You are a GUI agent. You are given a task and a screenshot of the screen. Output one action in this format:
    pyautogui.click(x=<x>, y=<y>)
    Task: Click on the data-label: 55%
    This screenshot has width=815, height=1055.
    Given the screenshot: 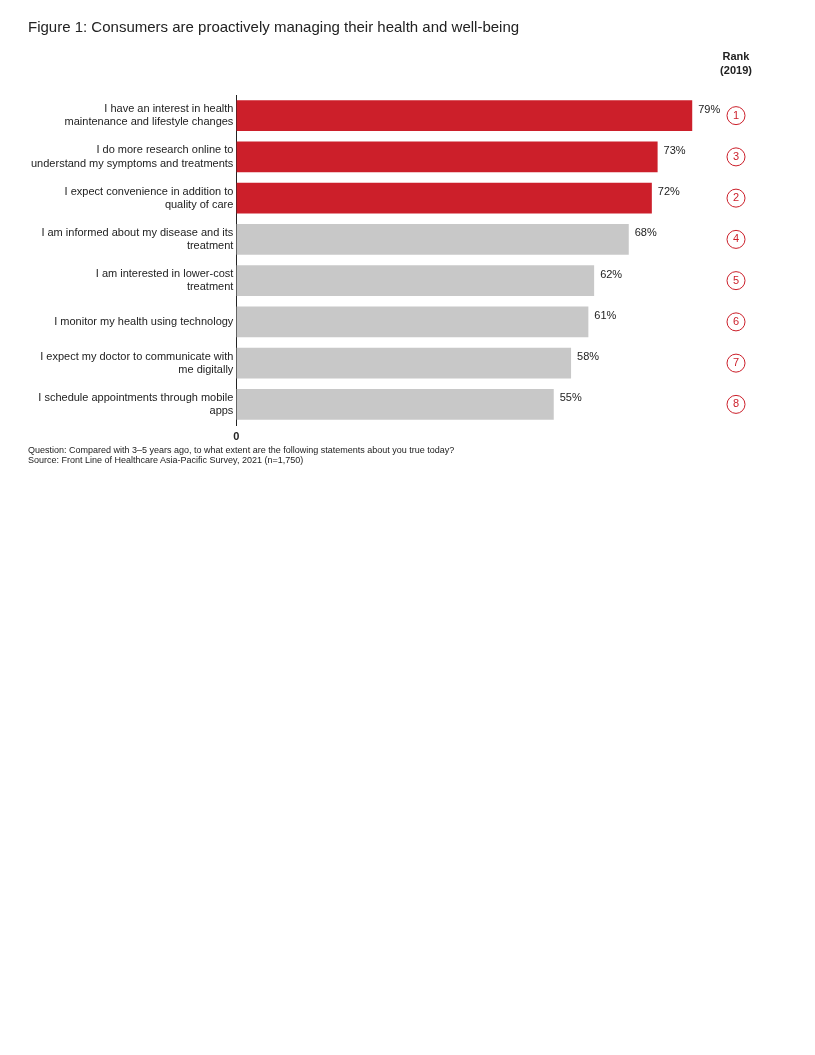 What is the action you would take?
    pyautogui.click(x=570, y=397)
    